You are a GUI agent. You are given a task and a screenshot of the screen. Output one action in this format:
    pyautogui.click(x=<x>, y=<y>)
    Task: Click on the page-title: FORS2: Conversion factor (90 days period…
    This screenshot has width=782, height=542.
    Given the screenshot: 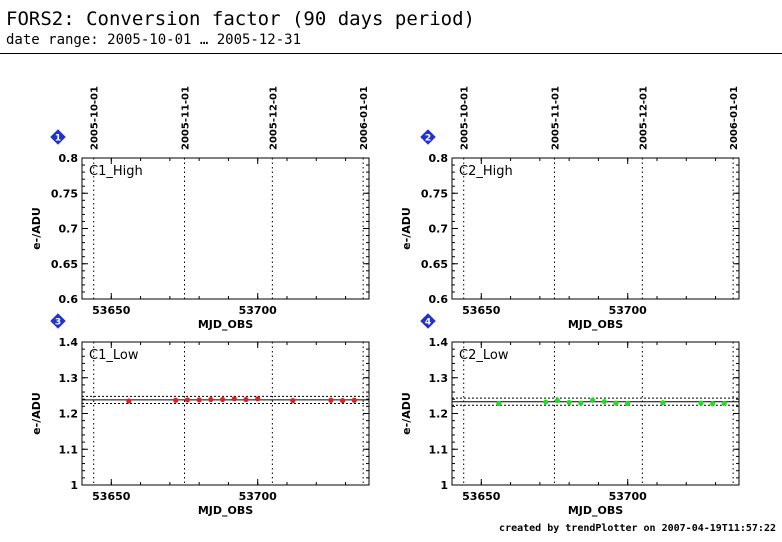 What is the action you would take?
    pyautogui.click(x=240, y=19)
    